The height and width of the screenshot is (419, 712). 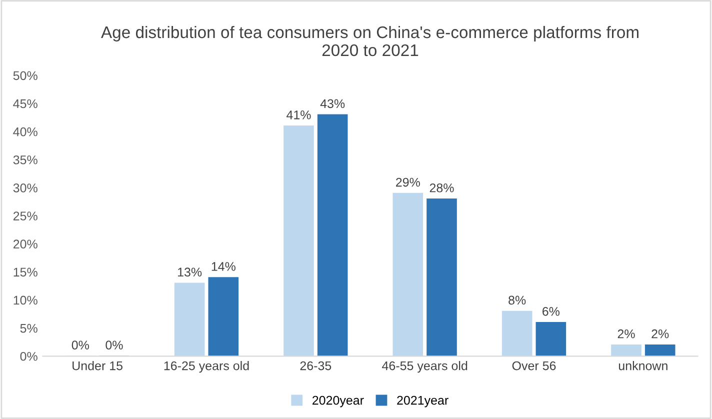 I want to click on y-tick-label: 30%, so click(x=25, y=188).